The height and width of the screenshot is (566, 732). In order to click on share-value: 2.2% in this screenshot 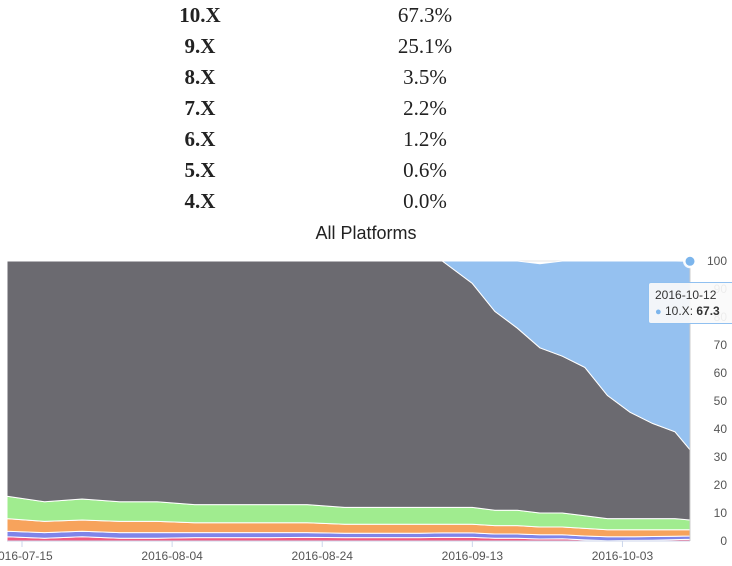, I will do `click(425, 108)`.